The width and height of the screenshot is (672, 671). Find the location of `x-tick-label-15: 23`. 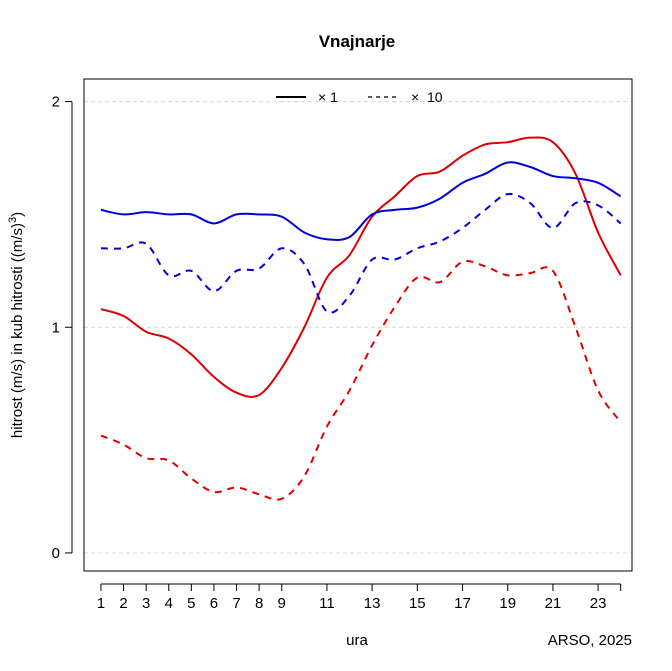

x-tick-label-15: 23 is located at coordinates (598, 603).